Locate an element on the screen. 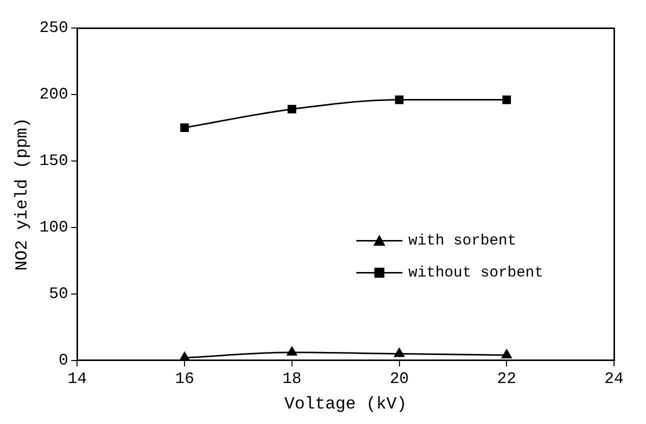 This screenshot has width=646, height=424. x-tick-label: 24 is located at coordinates (614, 379).